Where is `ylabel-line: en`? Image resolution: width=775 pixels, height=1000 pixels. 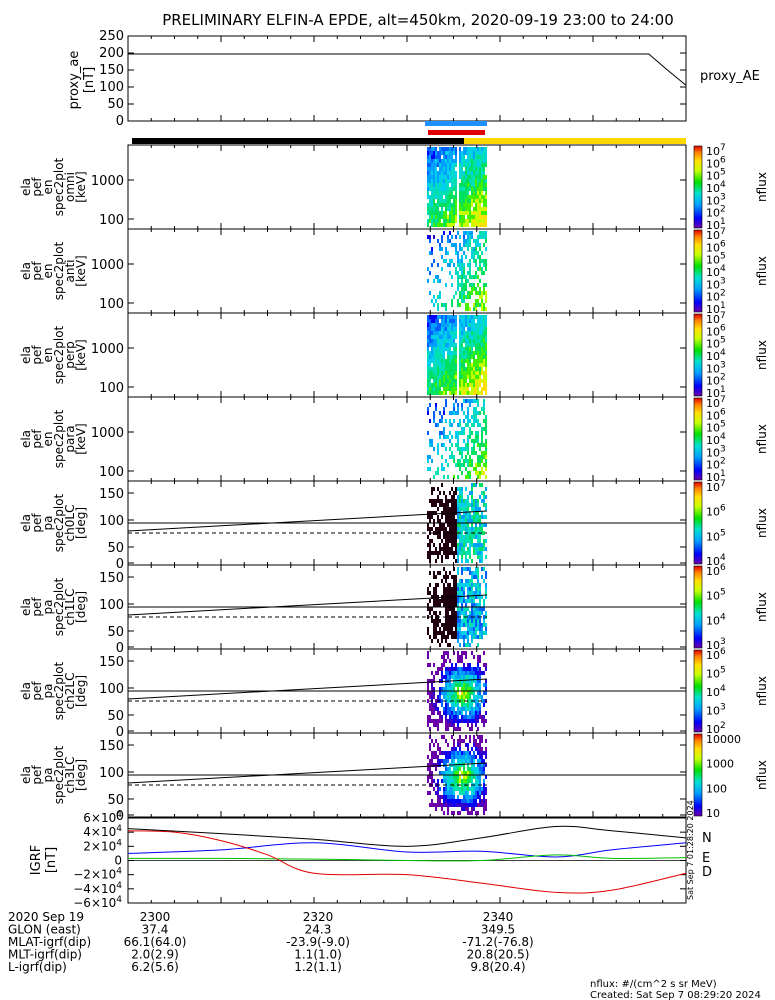 ylabel-line: en is located at coordinates (48, 355).